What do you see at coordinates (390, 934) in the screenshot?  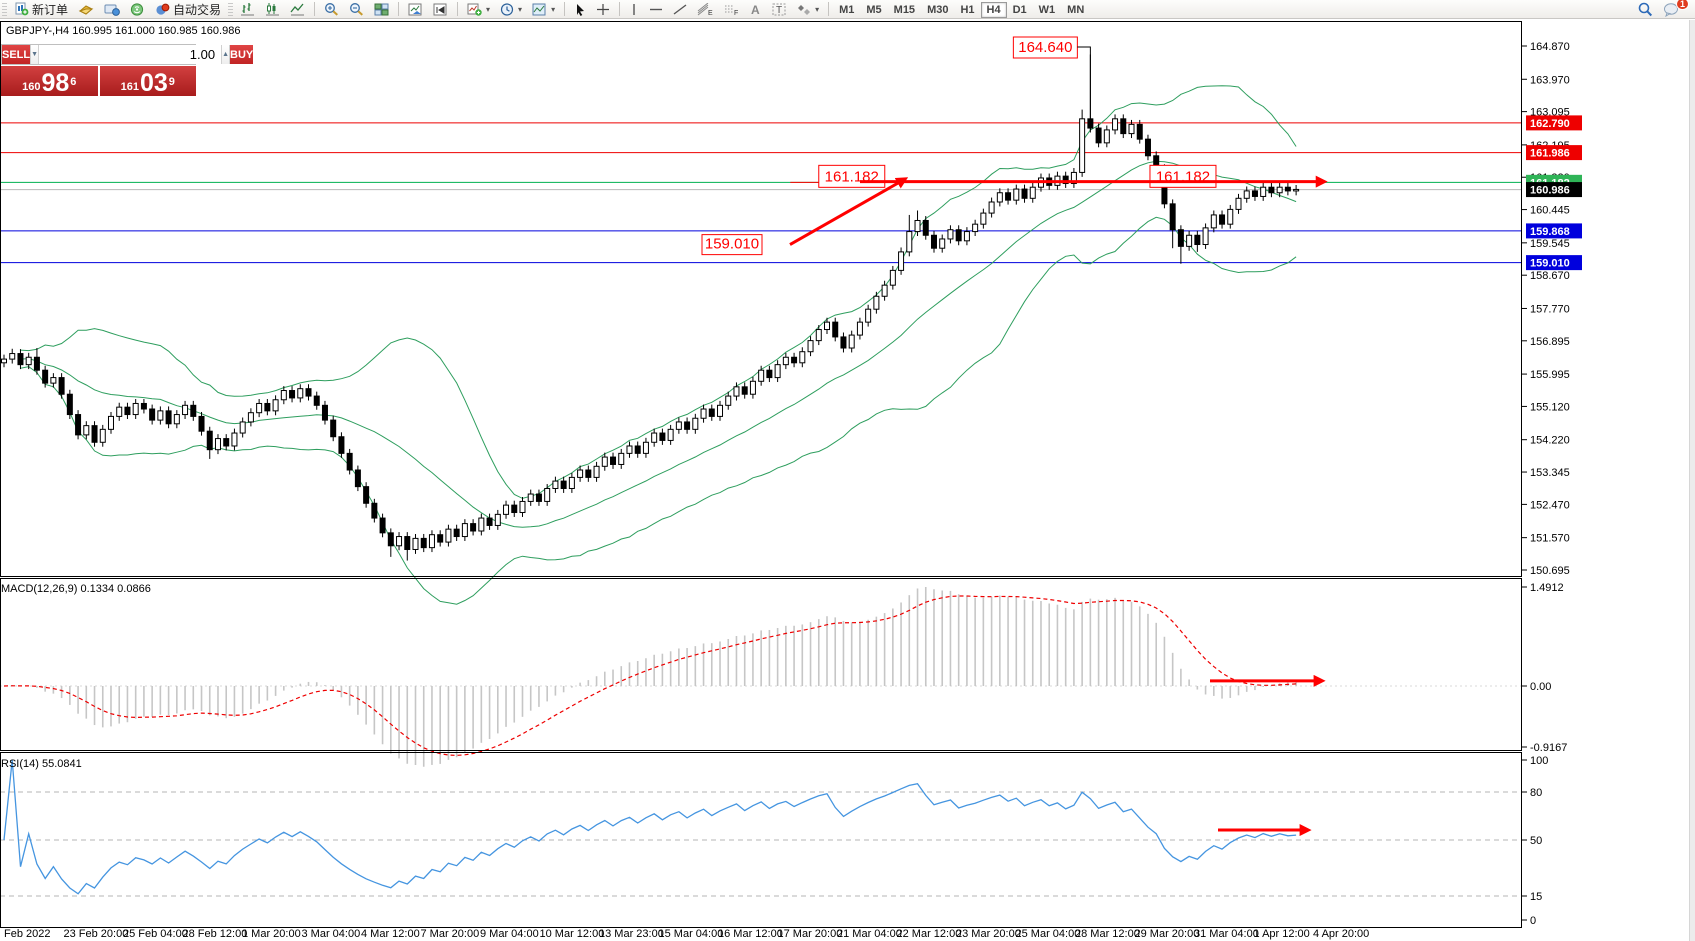 I see `time-label: 4 Mar 12:00` at bounding box center [390, 934].